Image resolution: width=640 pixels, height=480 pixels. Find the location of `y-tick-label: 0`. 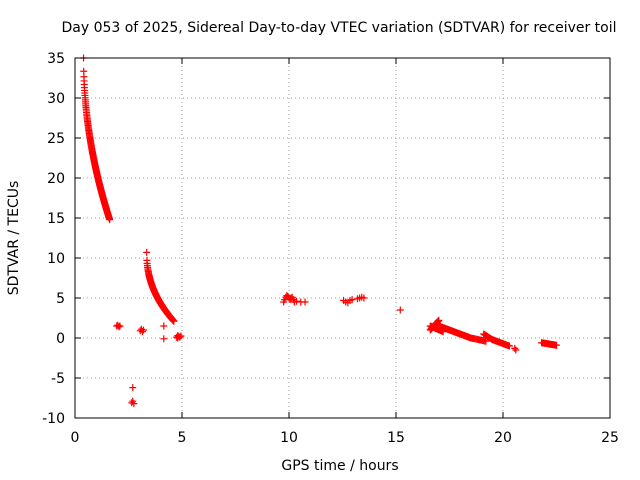

y-tick-label: 0 is located at coordinates (60, 339).